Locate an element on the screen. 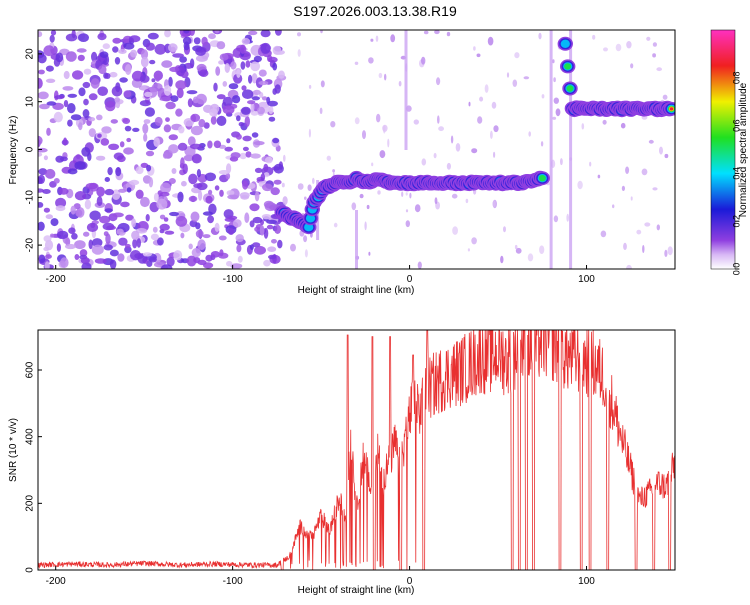  figure-title: S197.2026.003.13.38.R19 is located at coordinates (375, 11).